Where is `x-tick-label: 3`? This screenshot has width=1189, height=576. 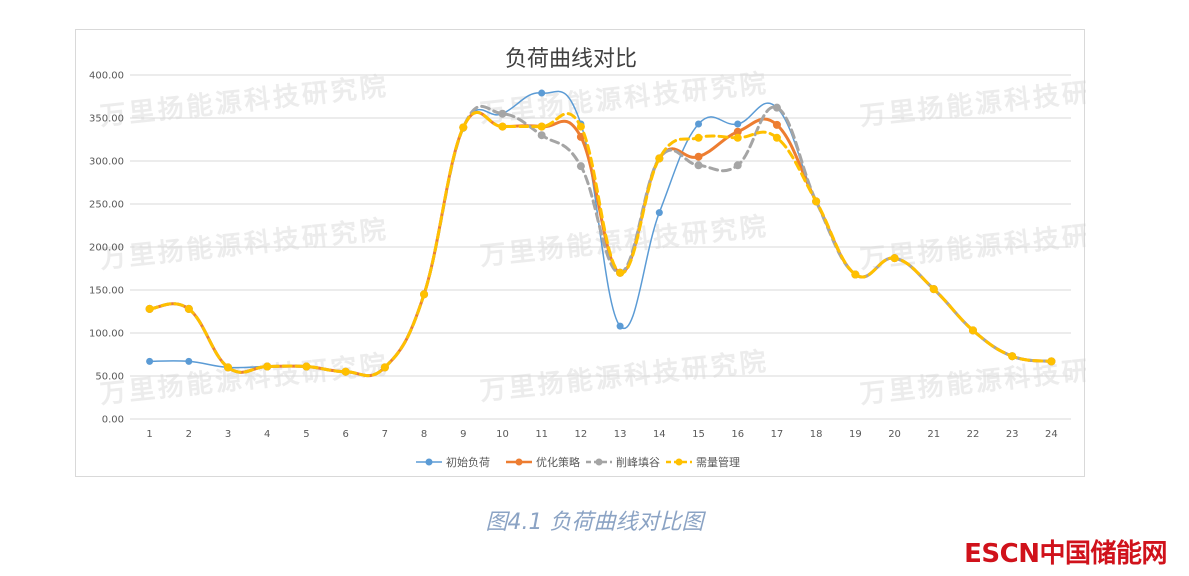 x-tick-label: 3 is located at coordinates (228, 434).